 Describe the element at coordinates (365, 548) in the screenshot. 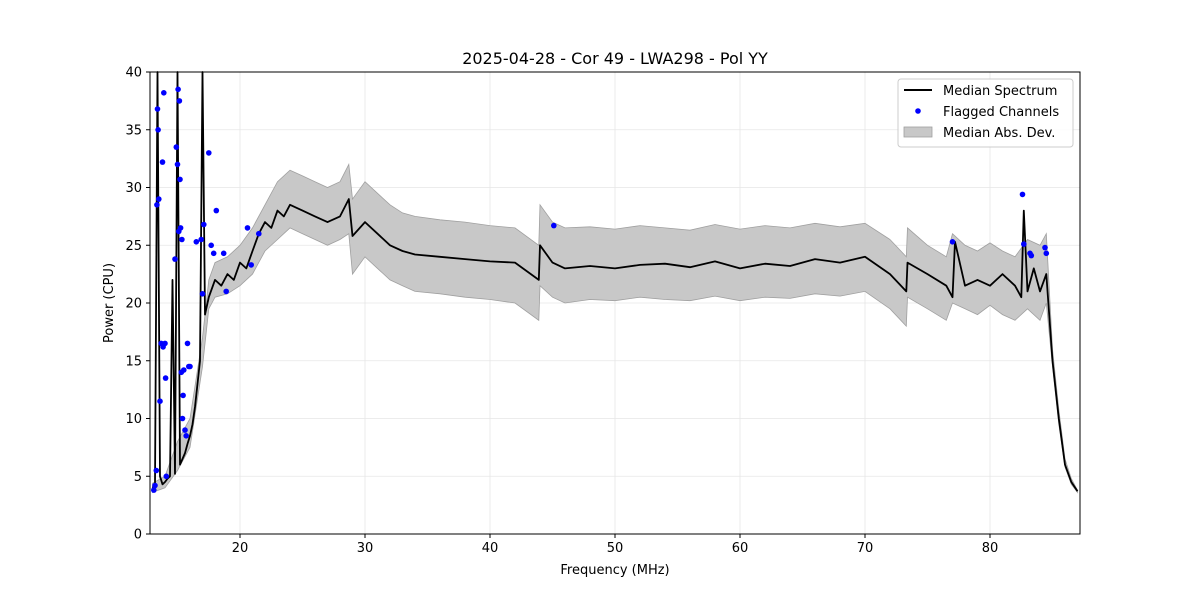

I see `x-tick-label: 30` at that location.